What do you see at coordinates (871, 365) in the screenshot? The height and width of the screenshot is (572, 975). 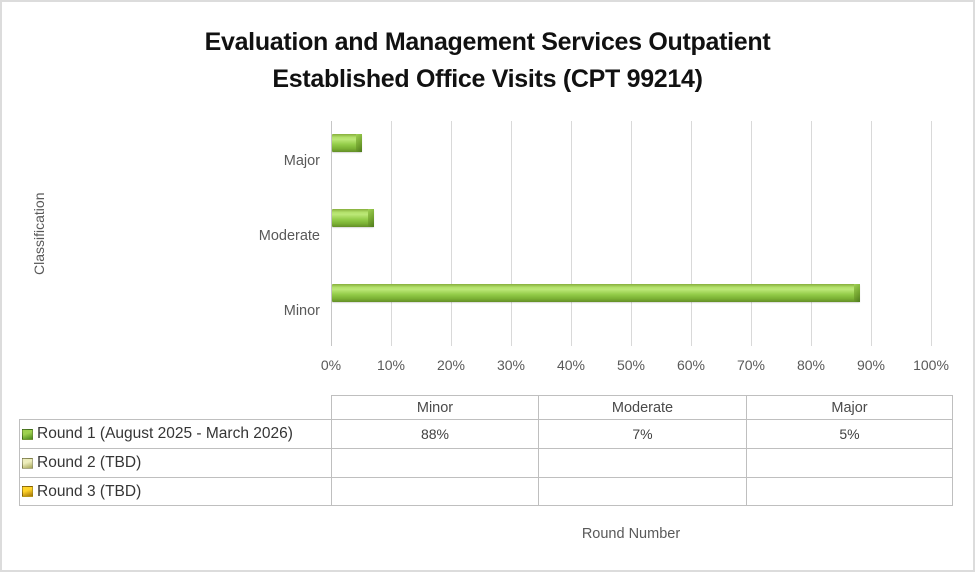 I see `x-tick-label-90%: 90%` at bounding box center [871, 365].